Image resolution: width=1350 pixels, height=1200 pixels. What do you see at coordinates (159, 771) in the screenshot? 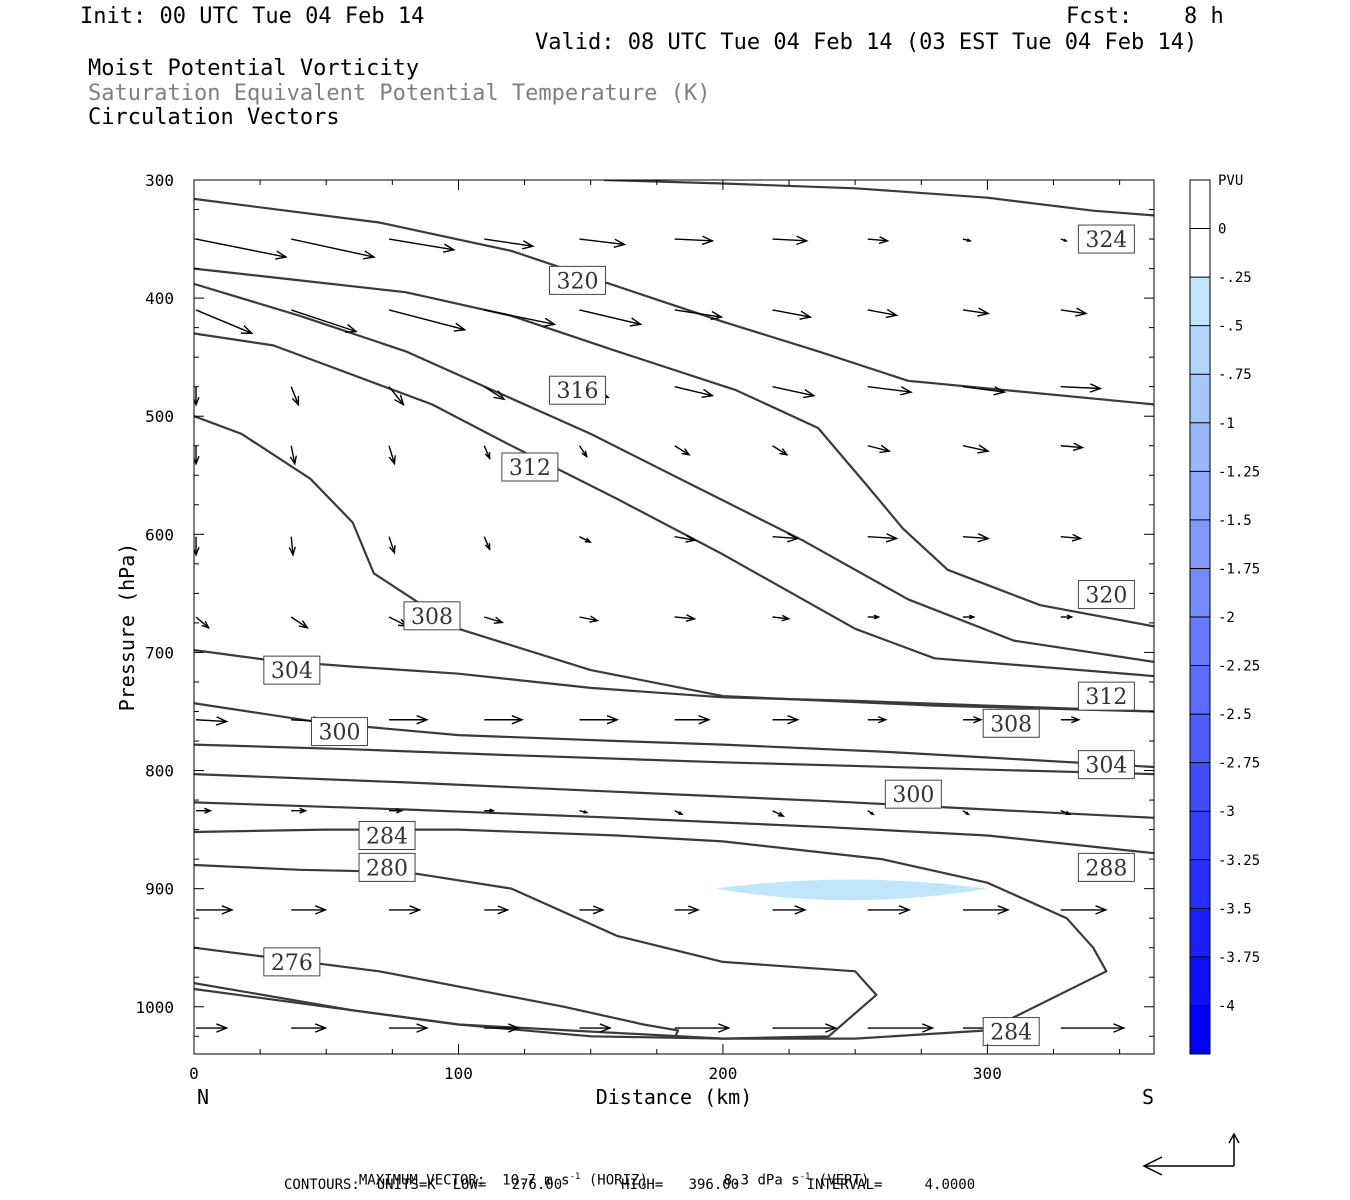
I see `y-tick-label: 800` at bounding box center [159, 771].